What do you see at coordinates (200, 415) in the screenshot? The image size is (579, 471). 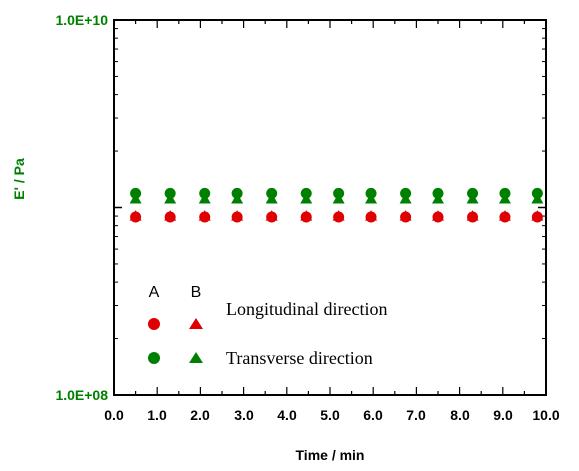 I see `x-tick-label: 2.0` at bounding box center [200, 415].